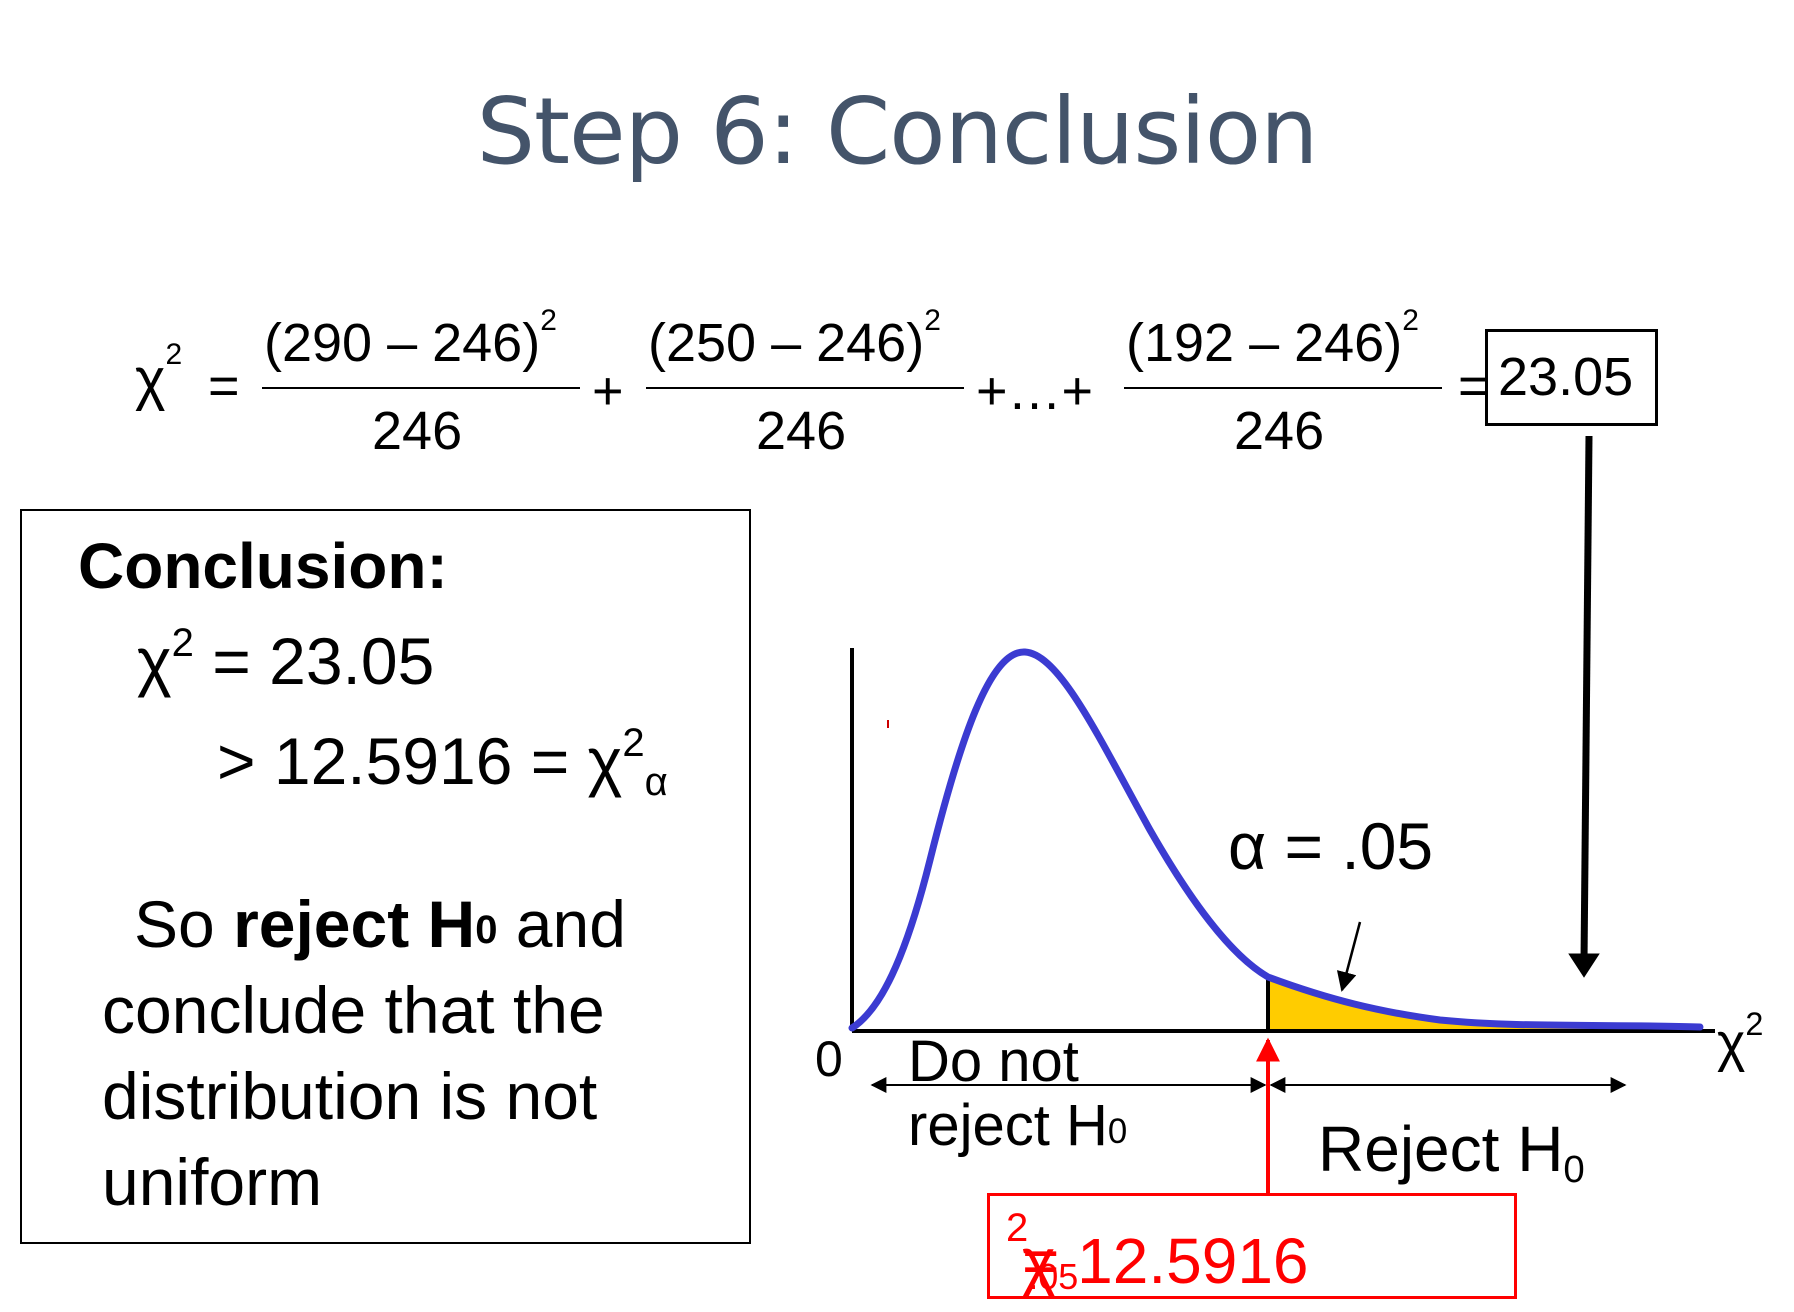  I want to click on rejection-region, so click(1484, 1004).